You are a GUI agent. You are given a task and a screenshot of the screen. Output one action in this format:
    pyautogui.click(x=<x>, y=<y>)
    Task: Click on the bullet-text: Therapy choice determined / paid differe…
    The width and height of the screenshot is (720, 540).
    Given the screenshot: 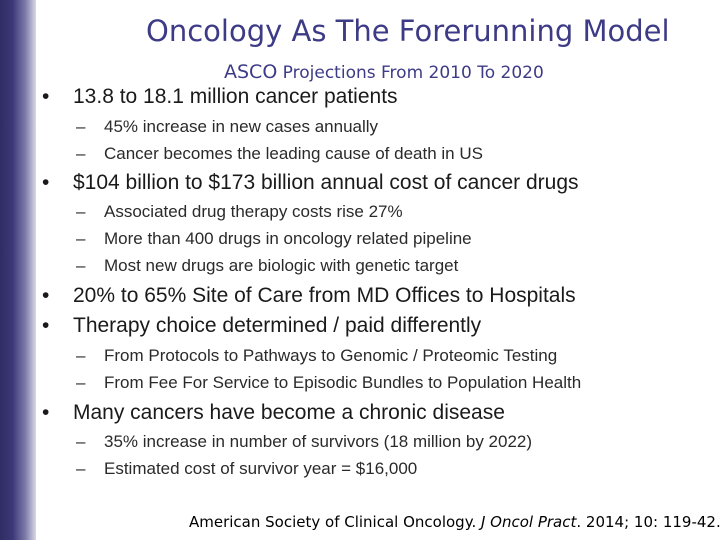 What is the action you would take?
    pyautogui.click(x=277, y=325)
    